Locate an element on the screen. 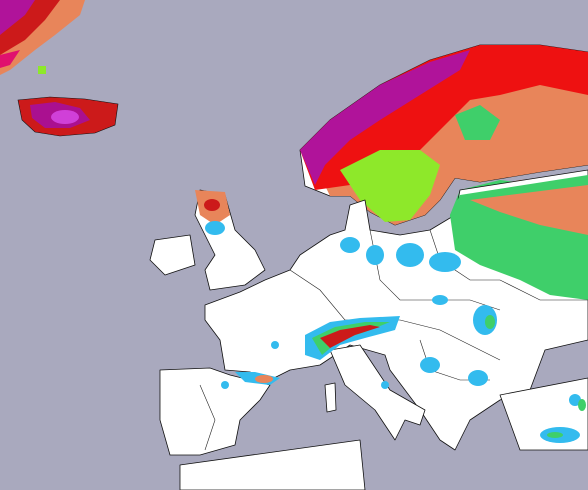  snow-scotland-red is located at coordinates (212, 205).